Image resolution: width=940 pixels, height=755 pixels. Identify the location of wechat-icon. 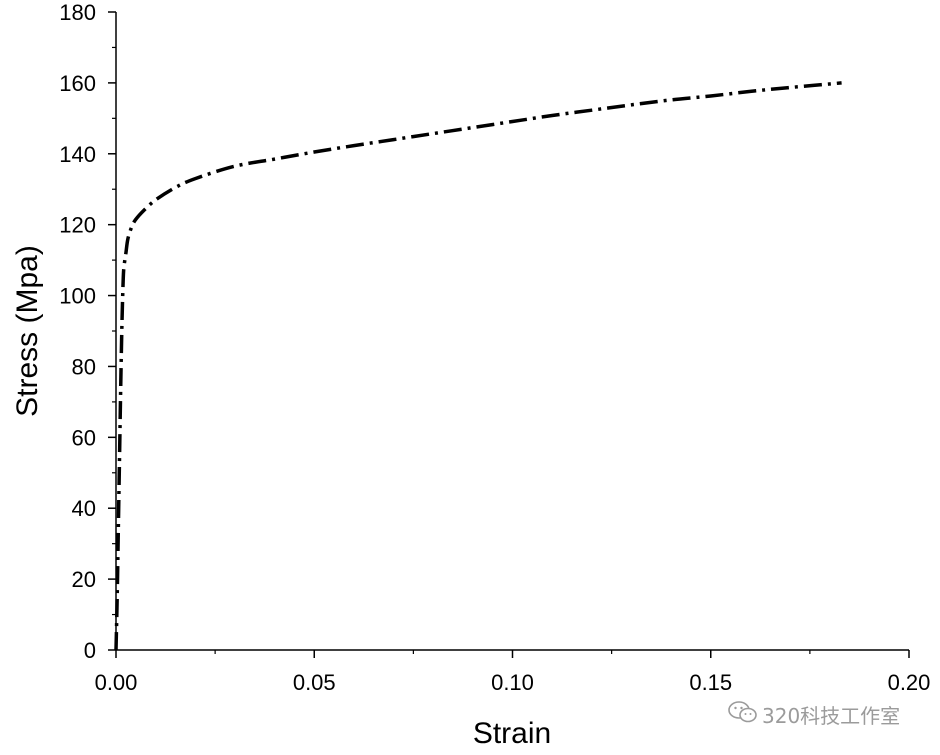
(743, 714).